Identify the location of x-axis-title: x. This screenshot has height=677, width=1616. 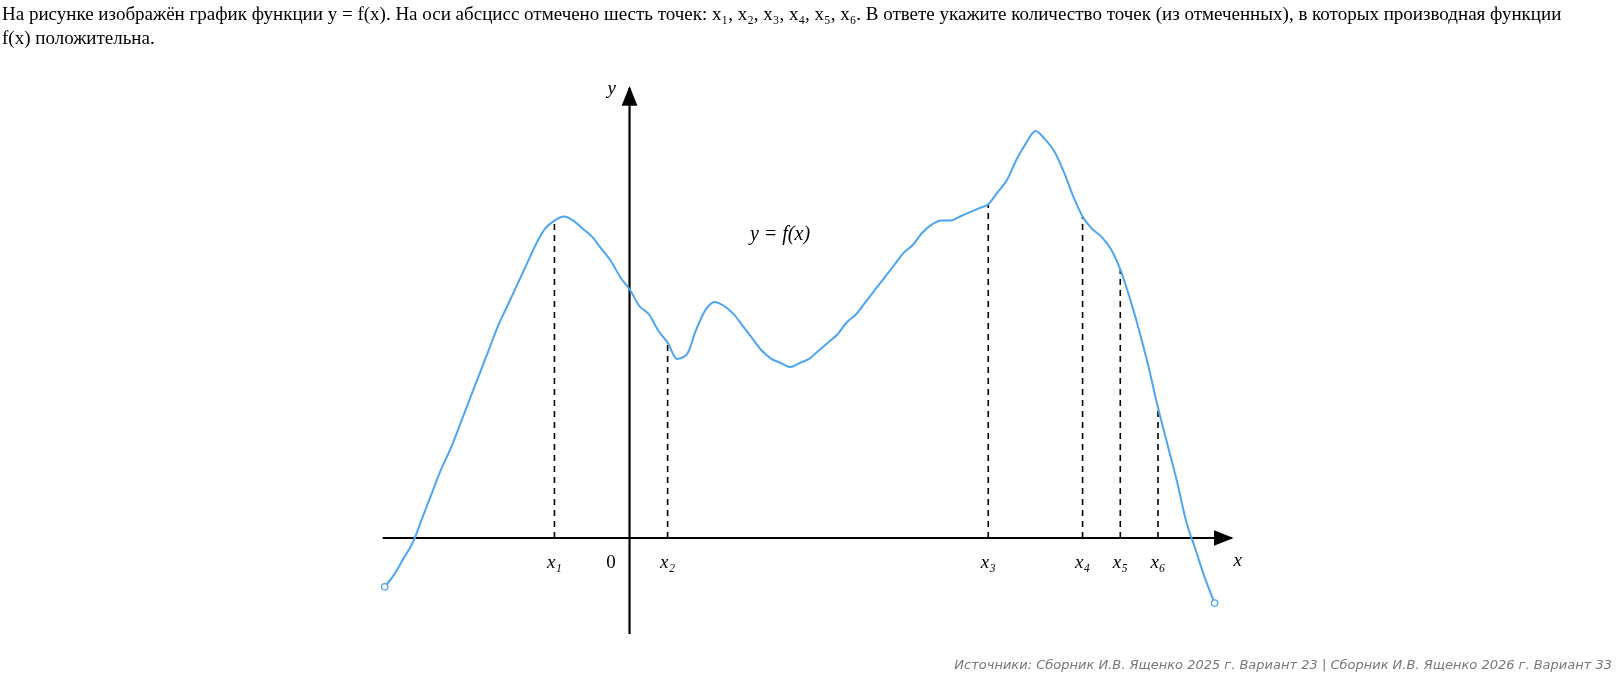
(1237, 559).